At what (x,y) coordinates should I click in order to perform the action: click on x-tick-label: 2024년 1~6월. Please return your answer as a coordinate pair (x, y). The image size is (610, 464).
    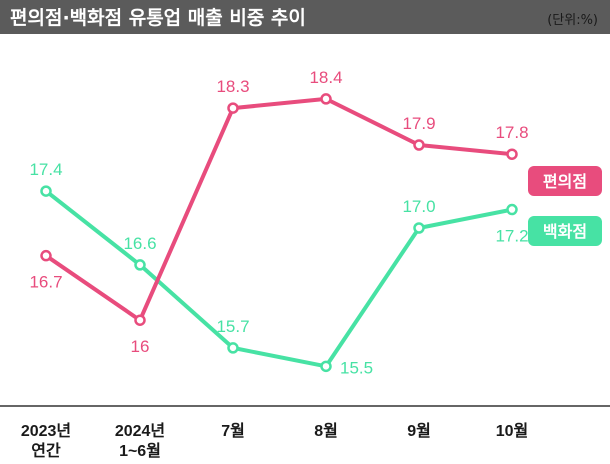
    Looking at the image, I should click on (140, 440).